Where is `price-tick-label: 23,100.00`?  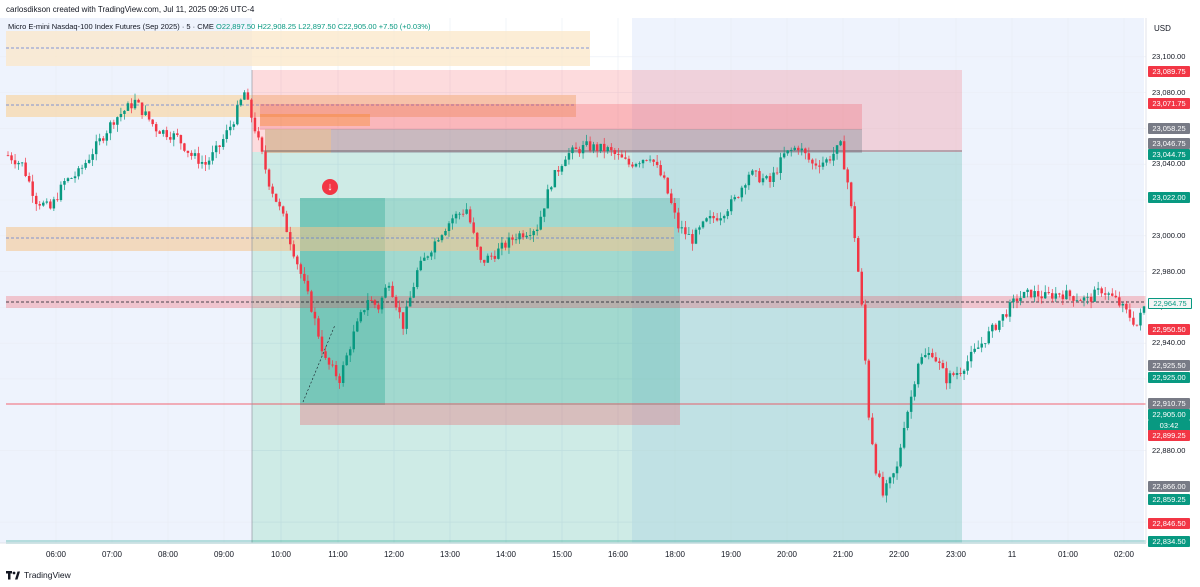
price-tick-label: 23,100.00 is located at coordinates (1169, 56).